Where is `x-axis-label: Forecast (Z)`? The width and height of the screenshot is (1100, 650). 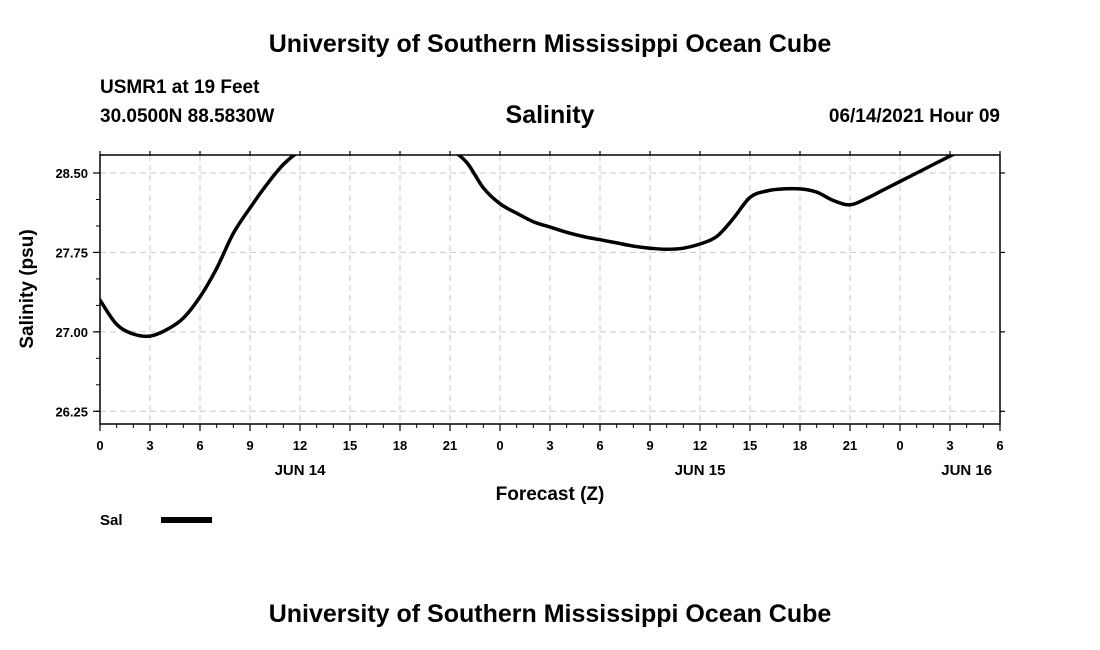
x-axis-label: Forecast (Z) is located at coordinates (550, 494).